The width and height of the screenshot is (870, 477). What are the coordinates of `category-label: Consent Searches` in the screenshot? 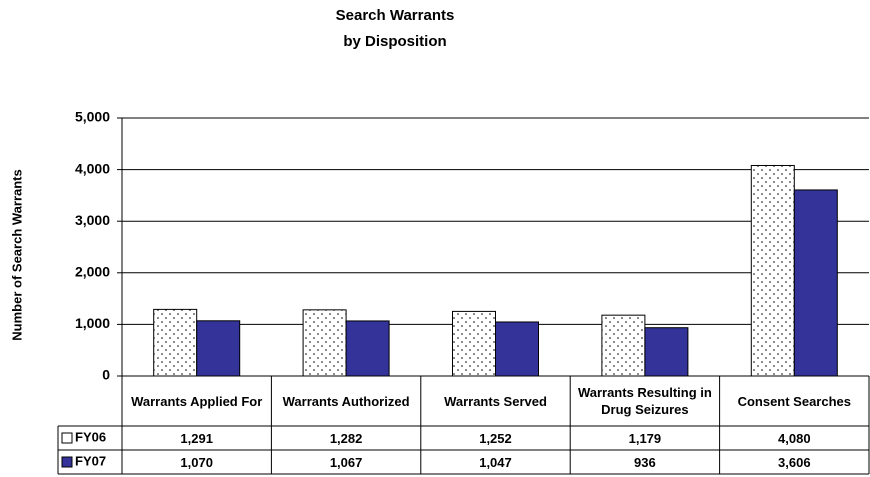 It's located at (794, 401).